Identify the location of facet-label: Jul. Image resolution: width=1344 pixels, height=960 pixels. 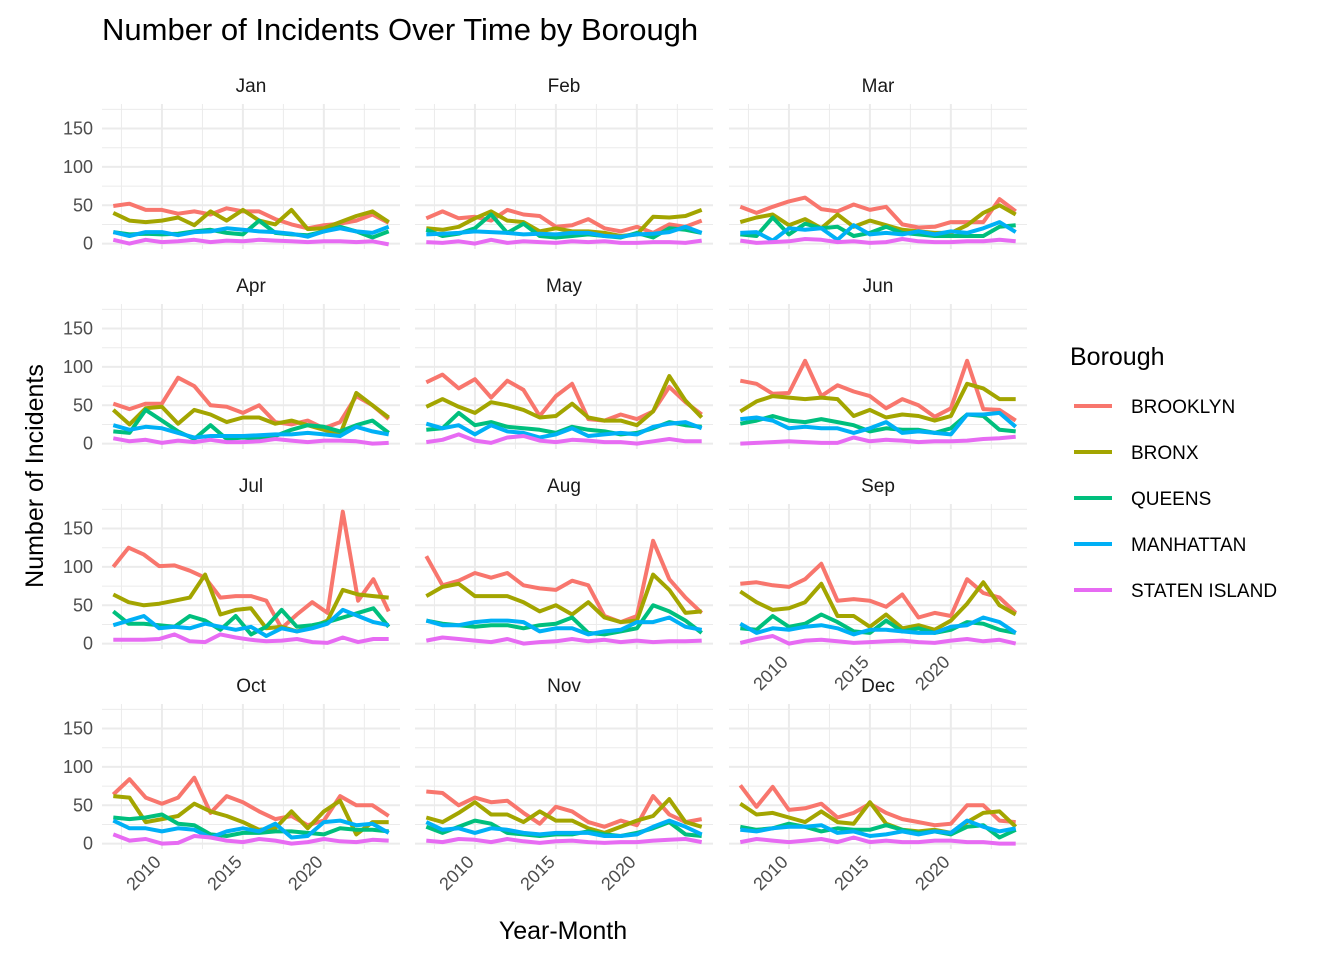
(251, 486).